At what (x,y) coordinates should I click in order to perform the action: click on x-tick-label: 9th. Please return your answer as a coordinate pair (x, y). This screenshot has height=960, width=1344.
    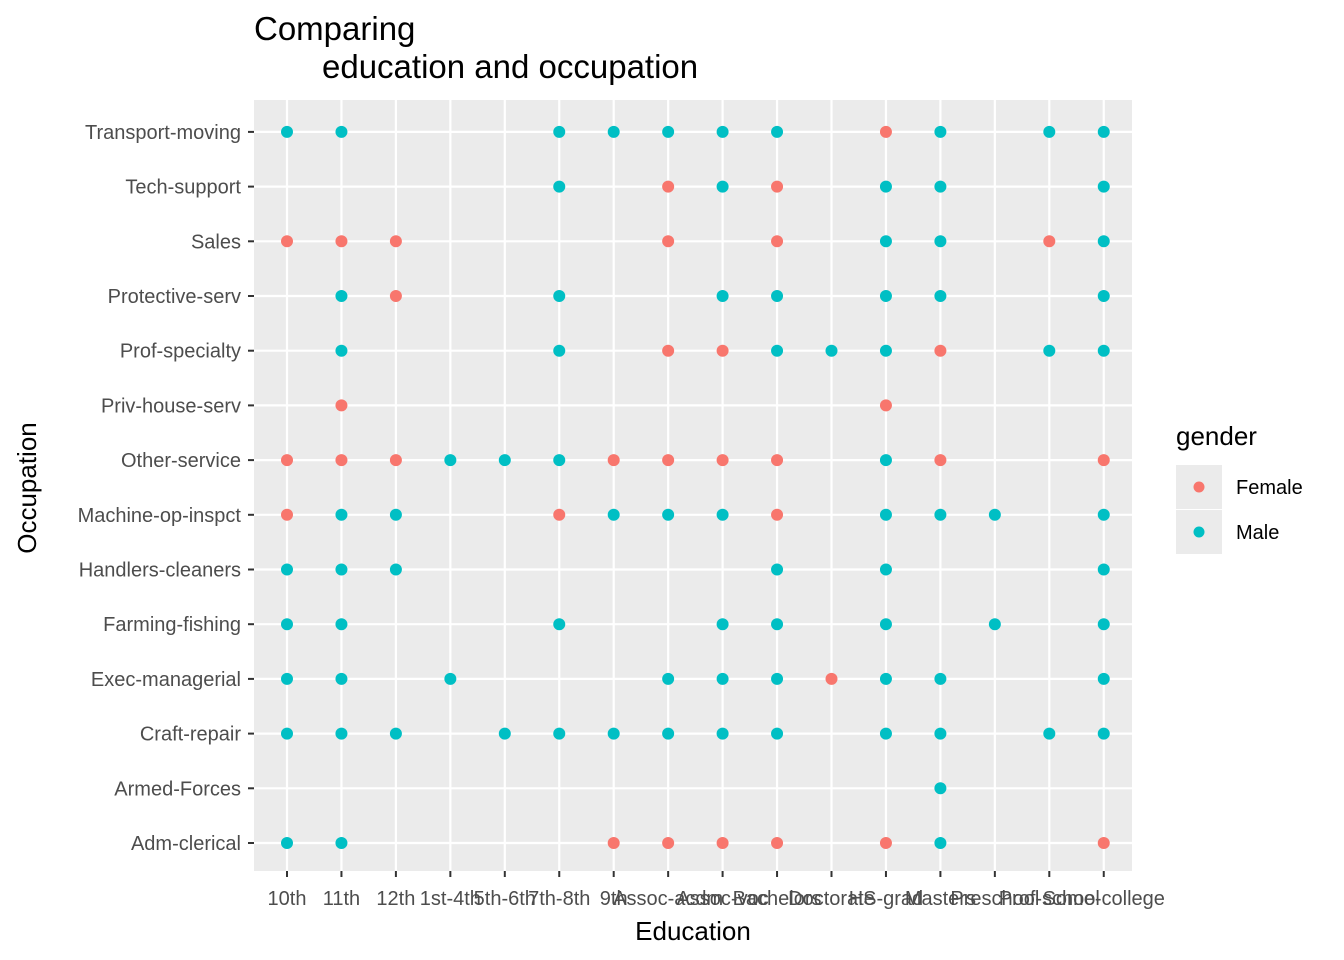
    Looking at the image, I should click on (614, 899).